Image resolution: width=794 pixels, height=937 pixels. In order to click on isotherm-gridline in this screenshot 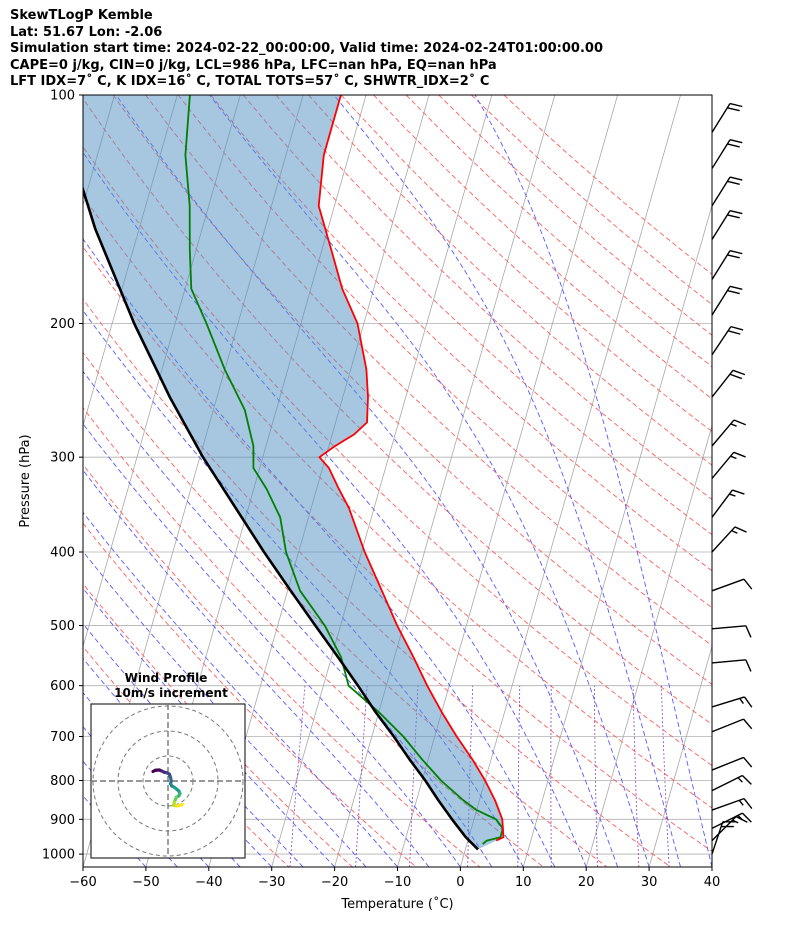, I will do `click(680, 756)`.